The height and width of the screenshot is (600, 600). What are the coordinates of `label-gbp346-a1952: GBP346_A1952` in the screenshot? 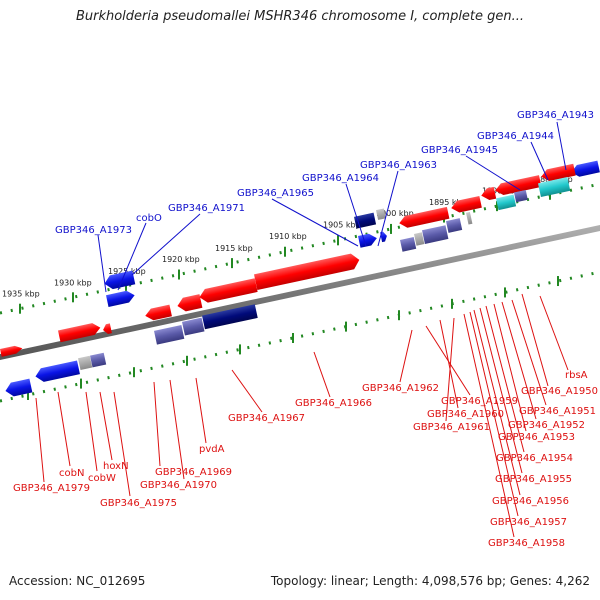 It's located at (546, 425).